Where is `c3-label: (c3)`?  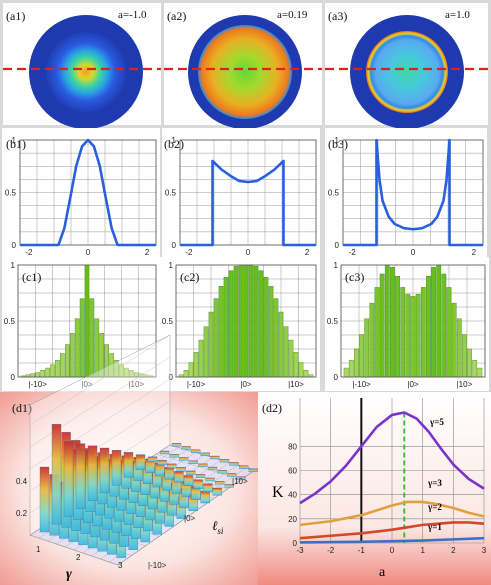
c3-label: (c3) is located at coordinates (354, 277).